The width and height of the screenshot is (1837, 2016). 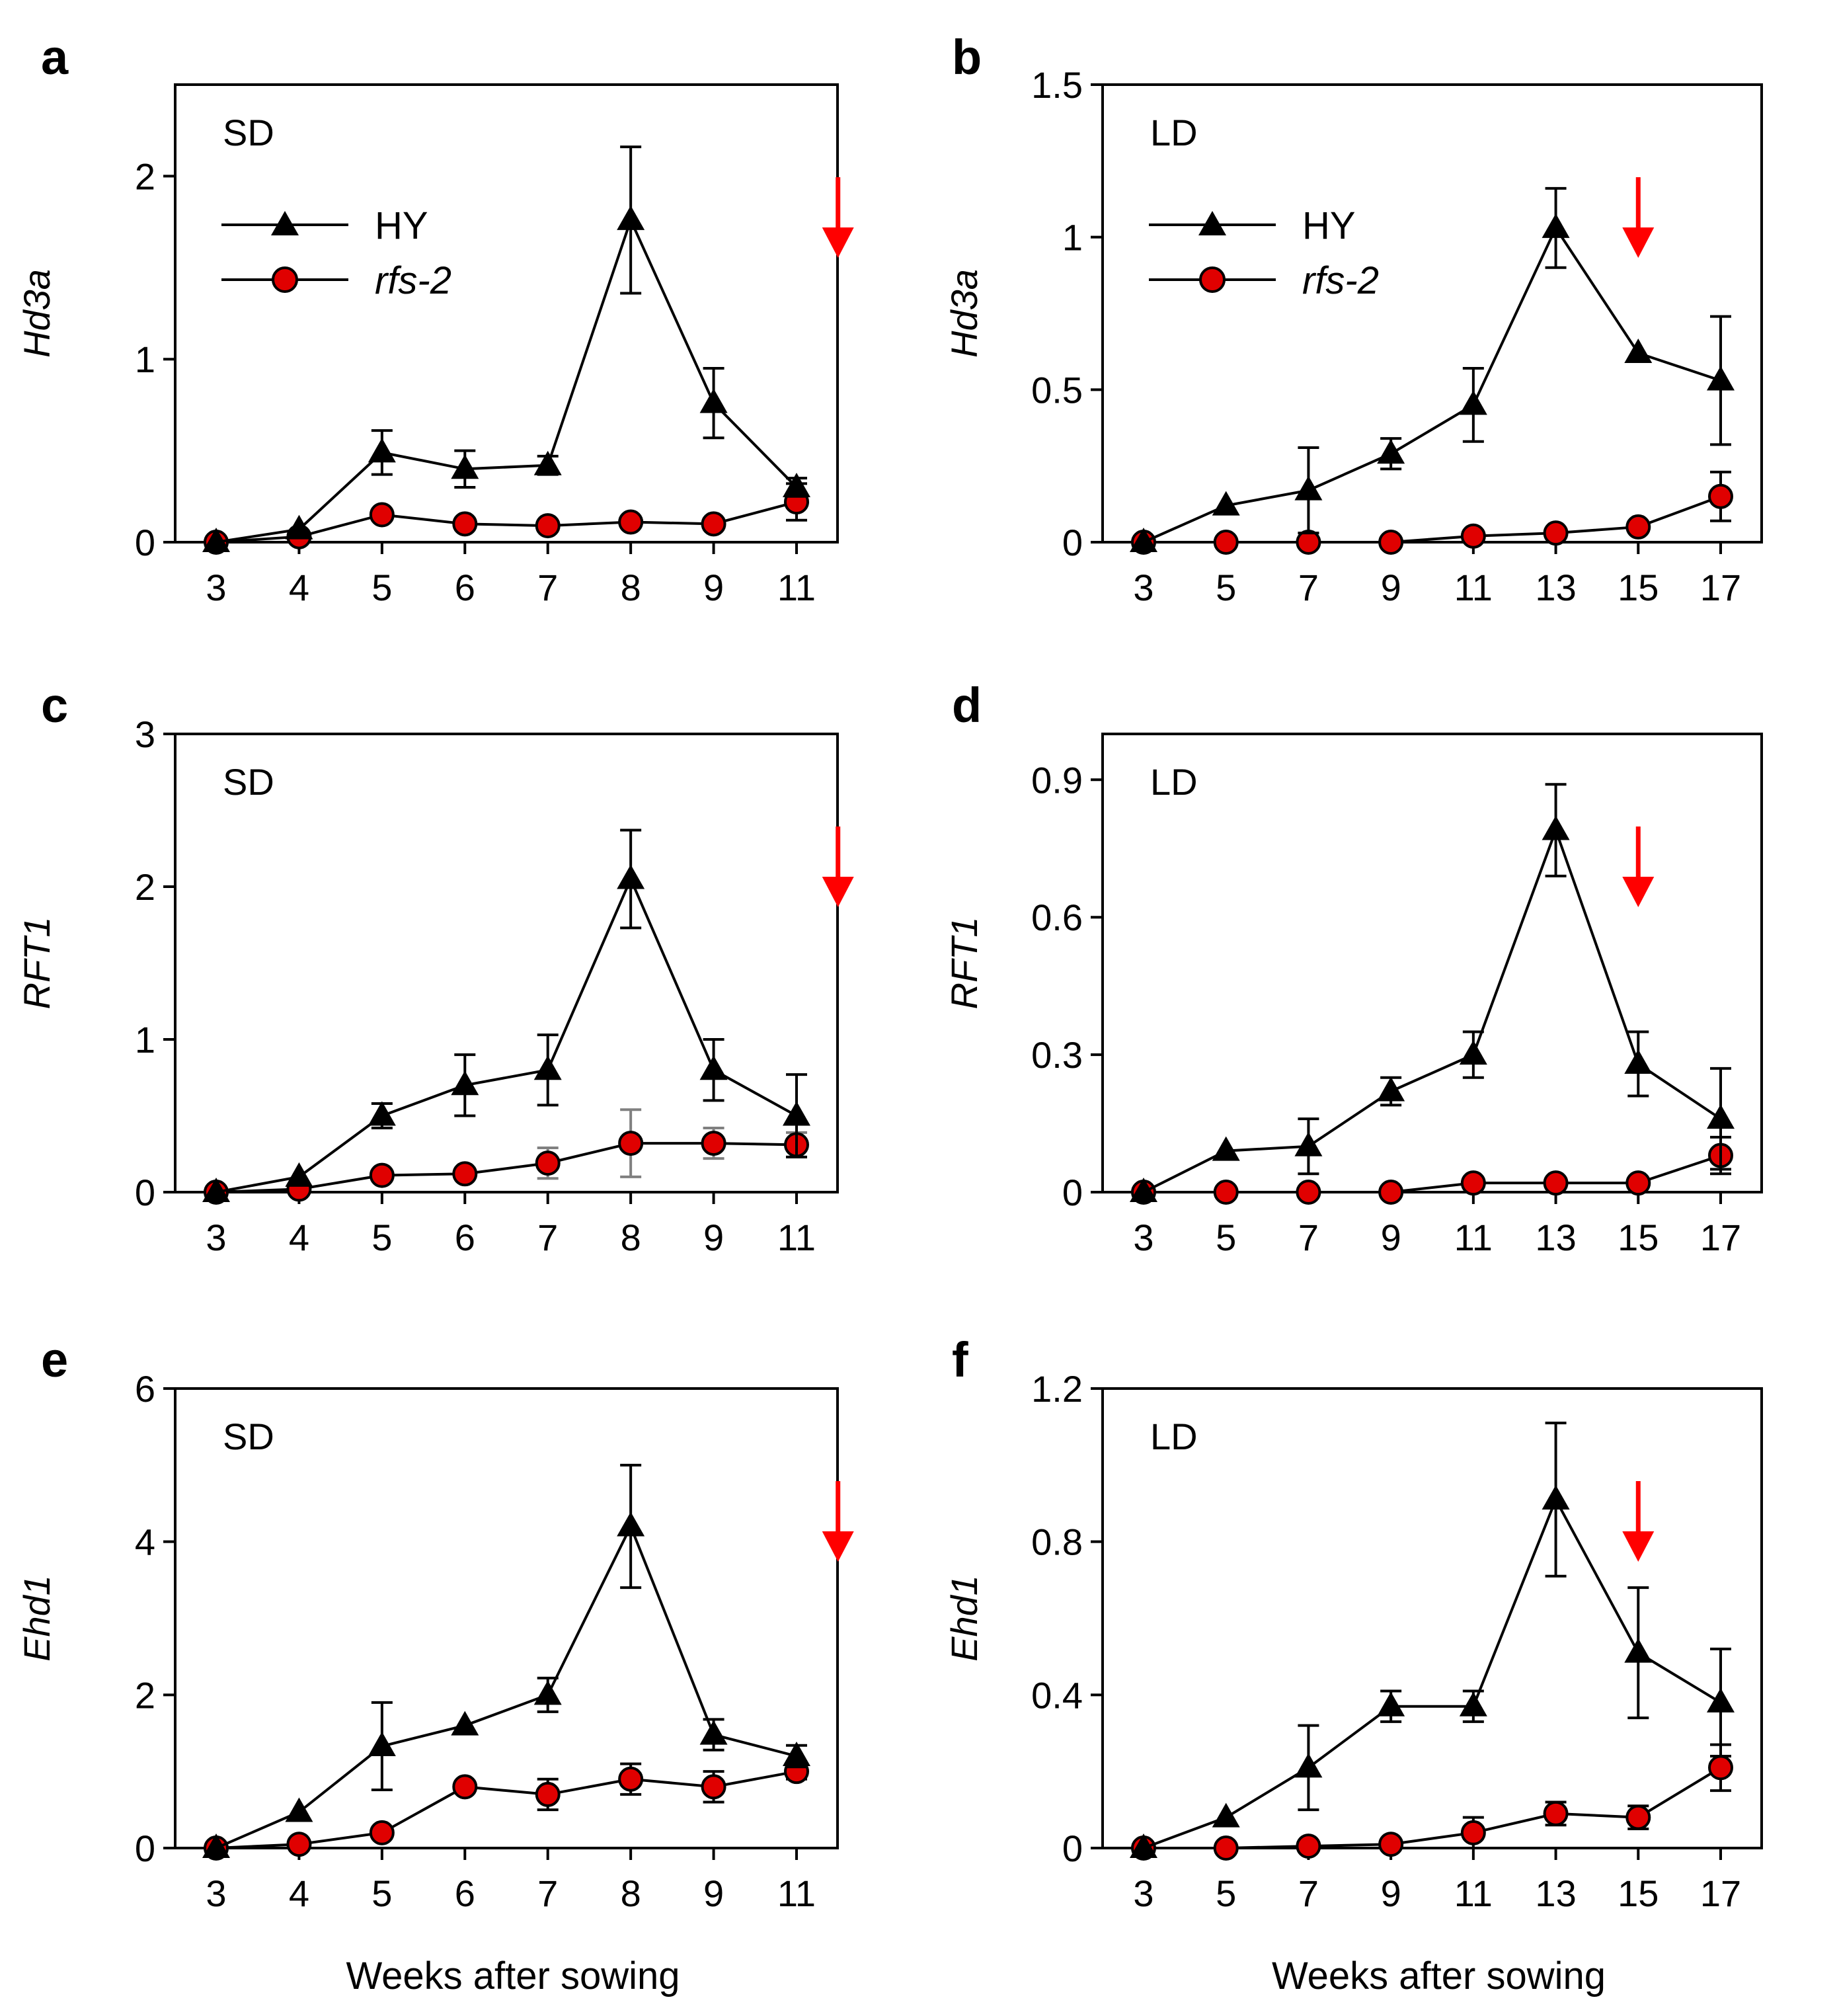 I want to click on legend-label-hy: HY, so click(x=1329, y=225).